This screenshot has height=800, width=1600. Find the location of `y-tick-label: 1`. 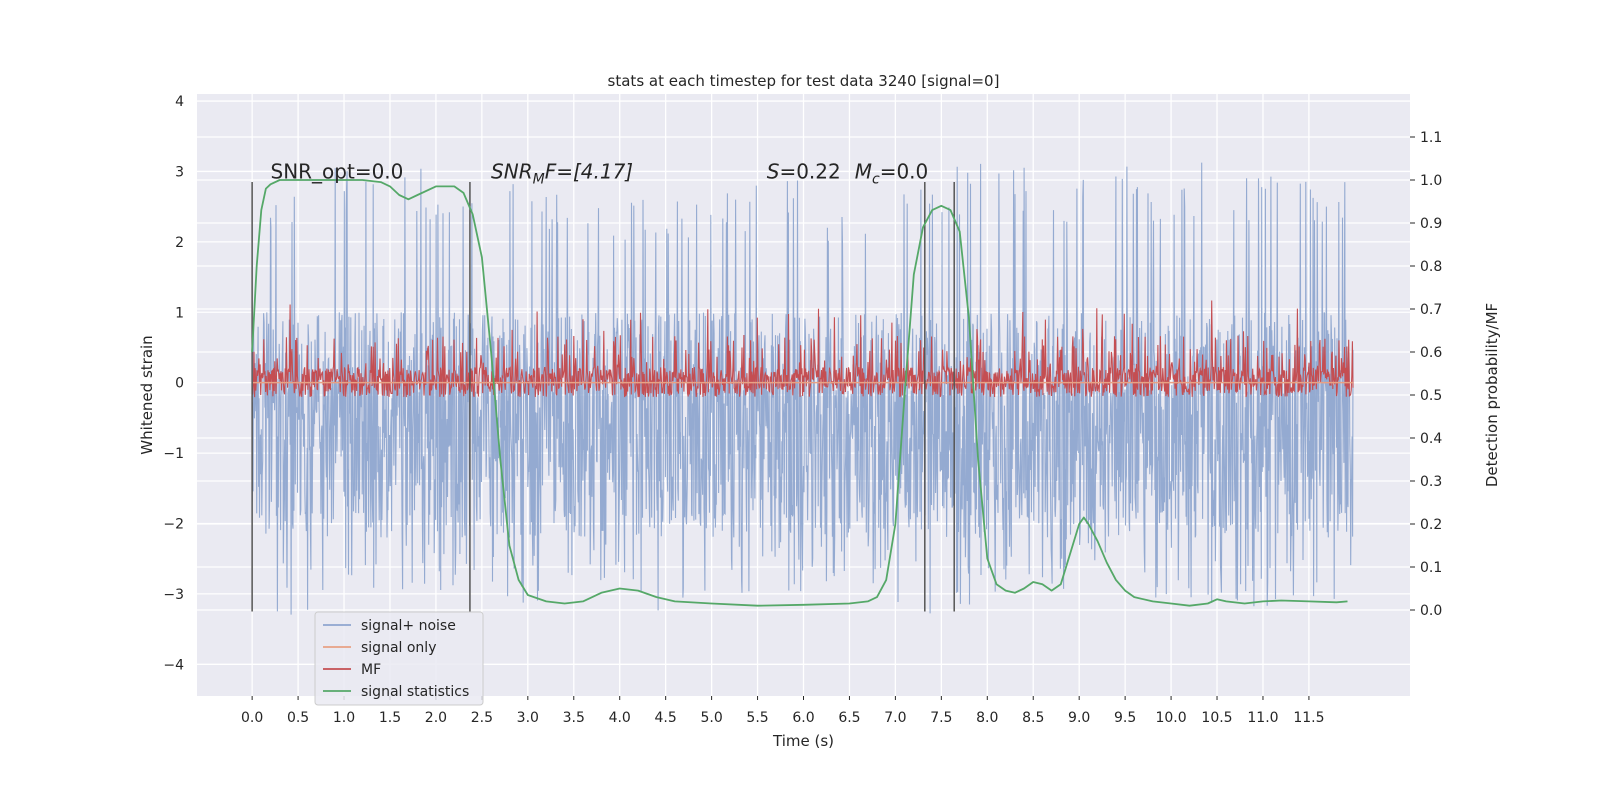

y-tick-label: 1 is located at coordinates (179, 313).